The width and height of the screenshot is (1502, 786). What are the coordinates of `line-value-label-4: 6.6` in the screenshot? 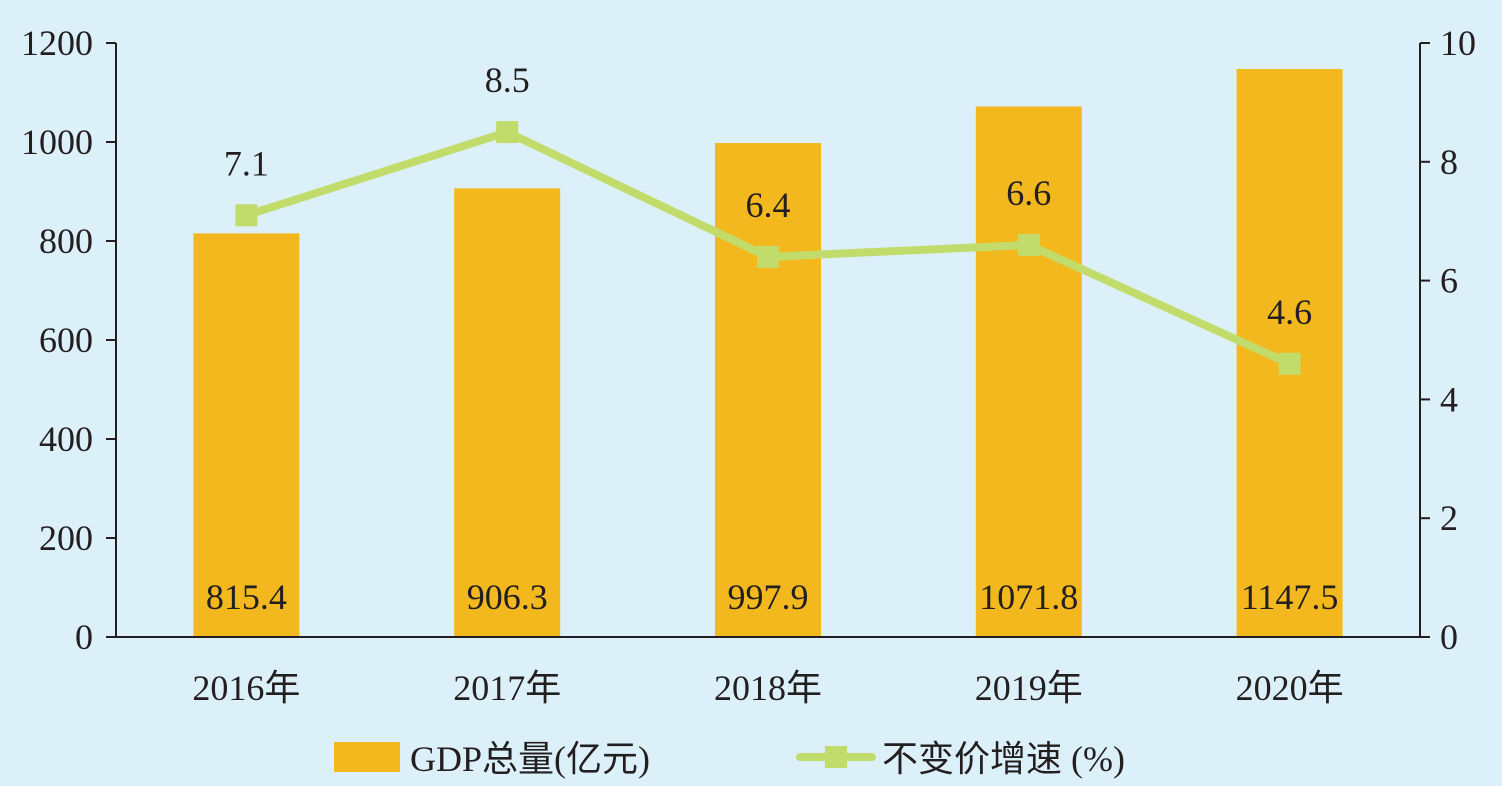 It's located at (1028, 193).